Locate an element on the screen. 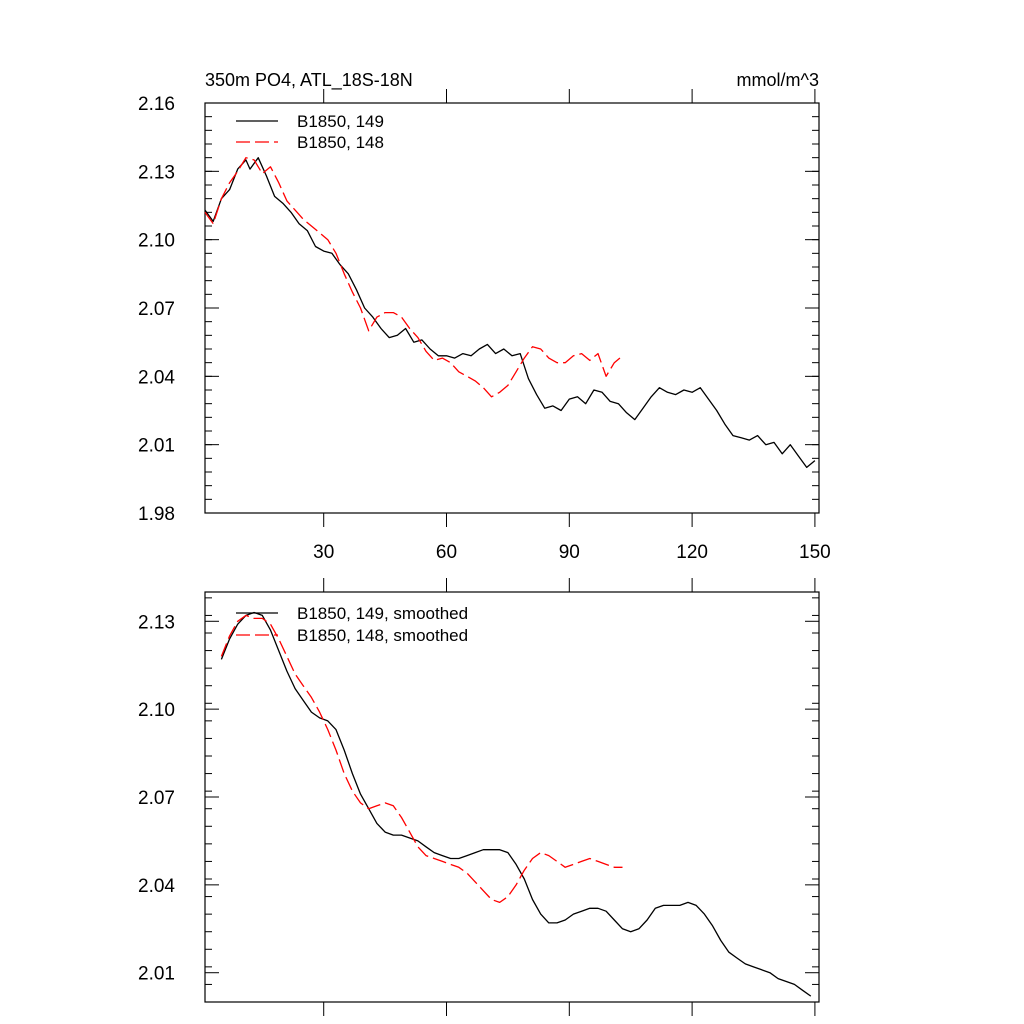 The image size is (1024, 1024). legend-label-2: B1850, 148, smoothed is located at coordinates (382, 635).